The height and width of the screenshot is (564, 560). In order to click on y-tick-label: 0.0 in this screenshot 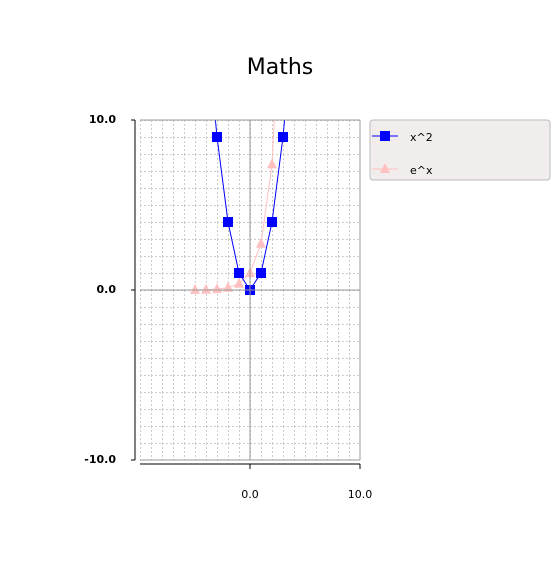, I will do `click(107, 289)`.